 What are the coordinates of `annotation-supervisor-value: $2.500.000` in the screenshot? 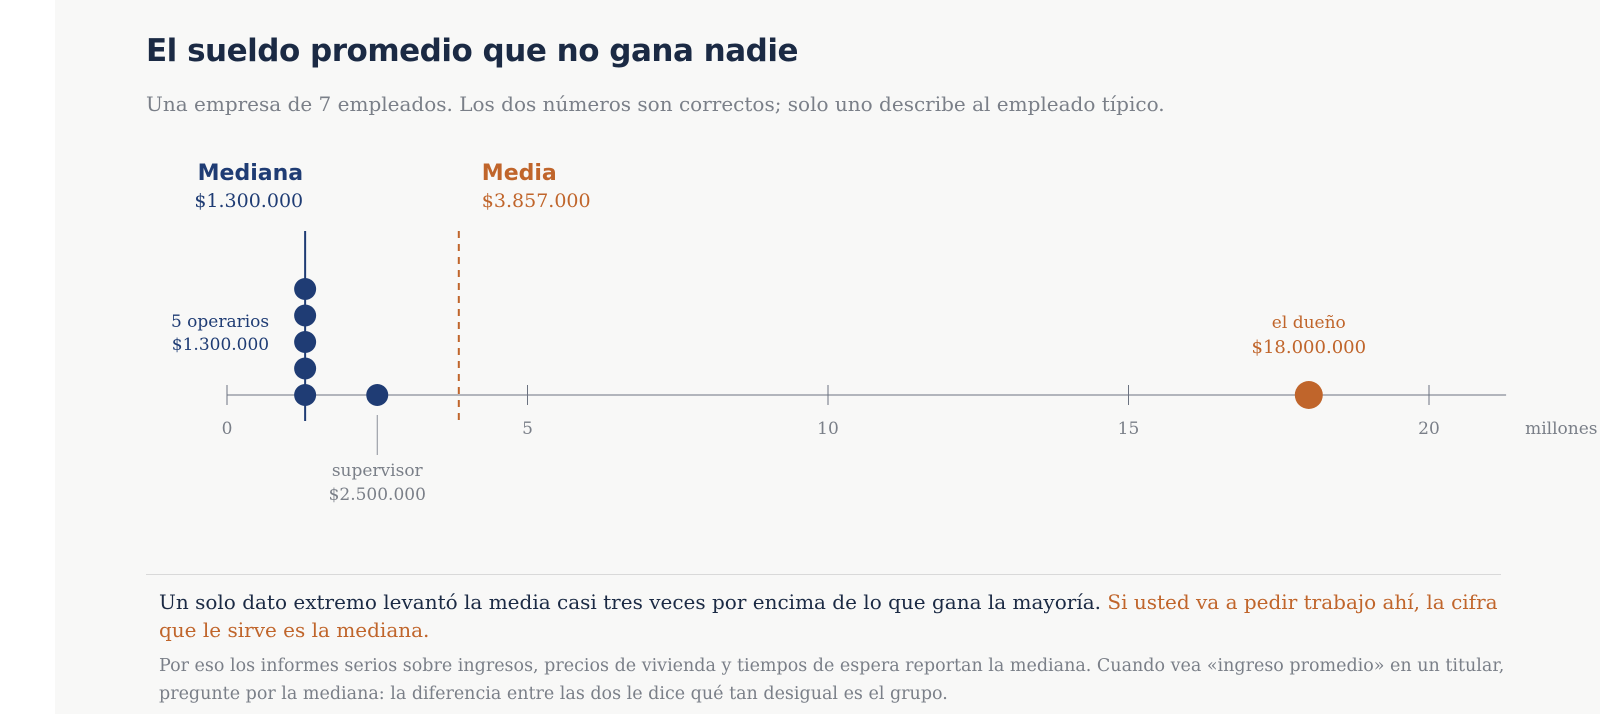 It's located at (377, 495).